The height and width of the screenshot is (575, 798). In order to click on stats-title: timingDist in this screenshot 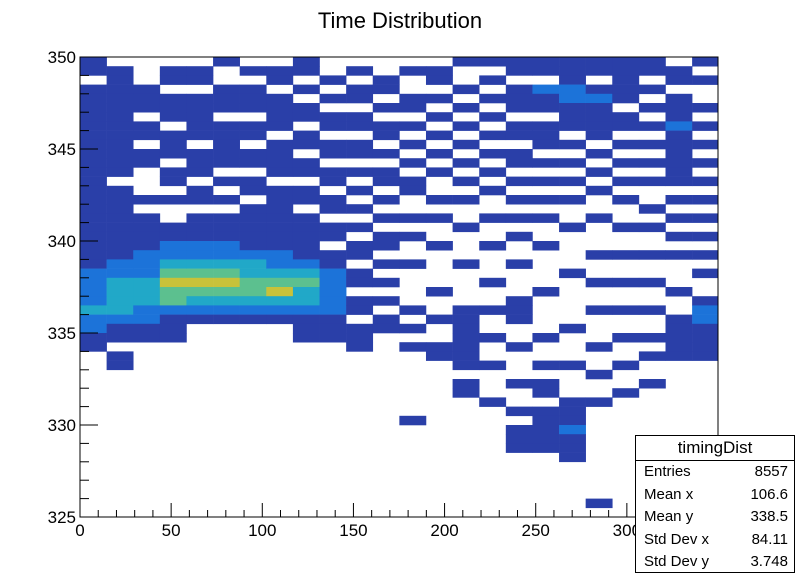, I will do `click(715, 448)`.